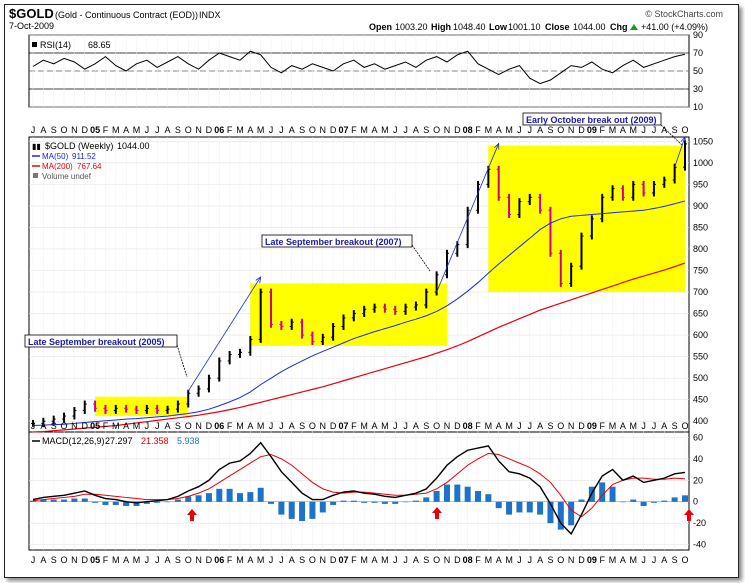  Describe the element at coordinates (133, 146) in the screenshot. I see `price-legend-main-value: 1044.00` at that location.